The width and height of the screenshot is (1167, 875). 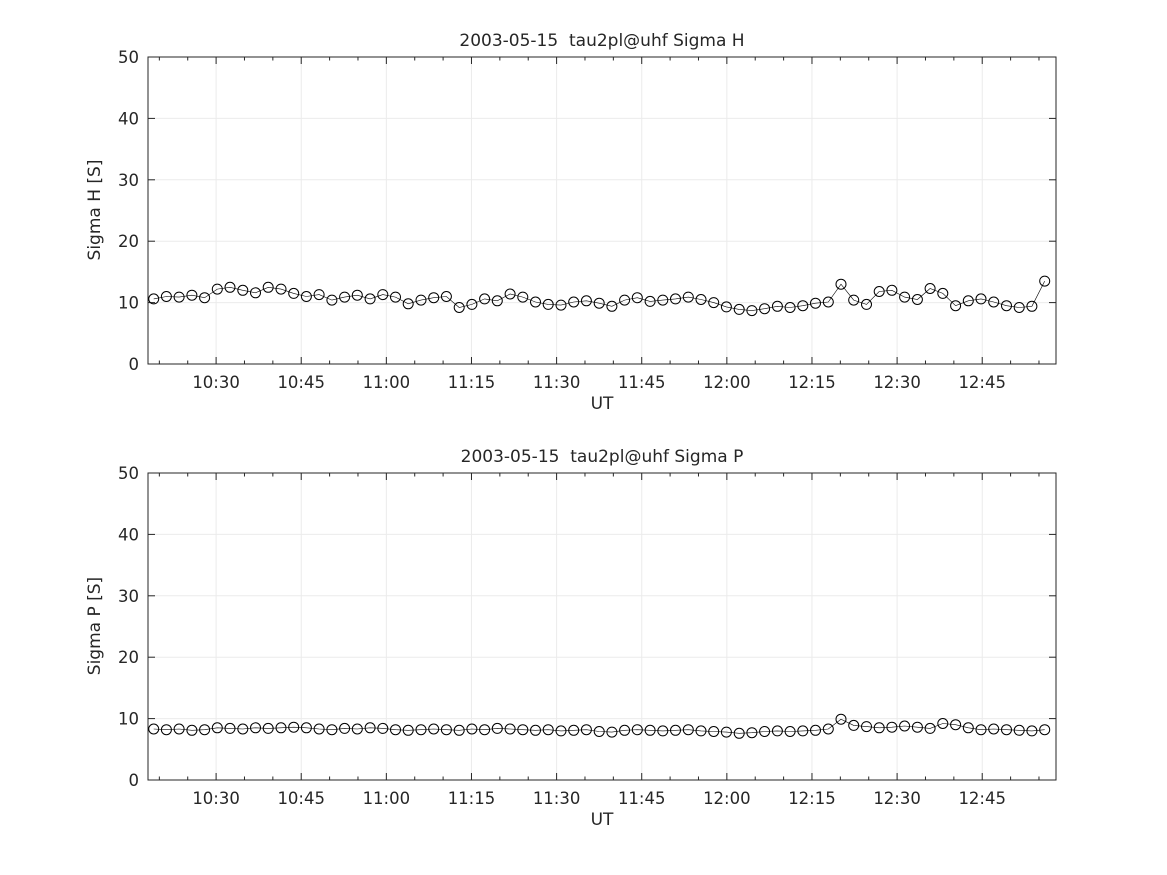 What do you see at coordinates (95, 626) in the screenshot?
I see `sigma-p-ylabel: Sigma P [S]` at bounding box center [95, 626].